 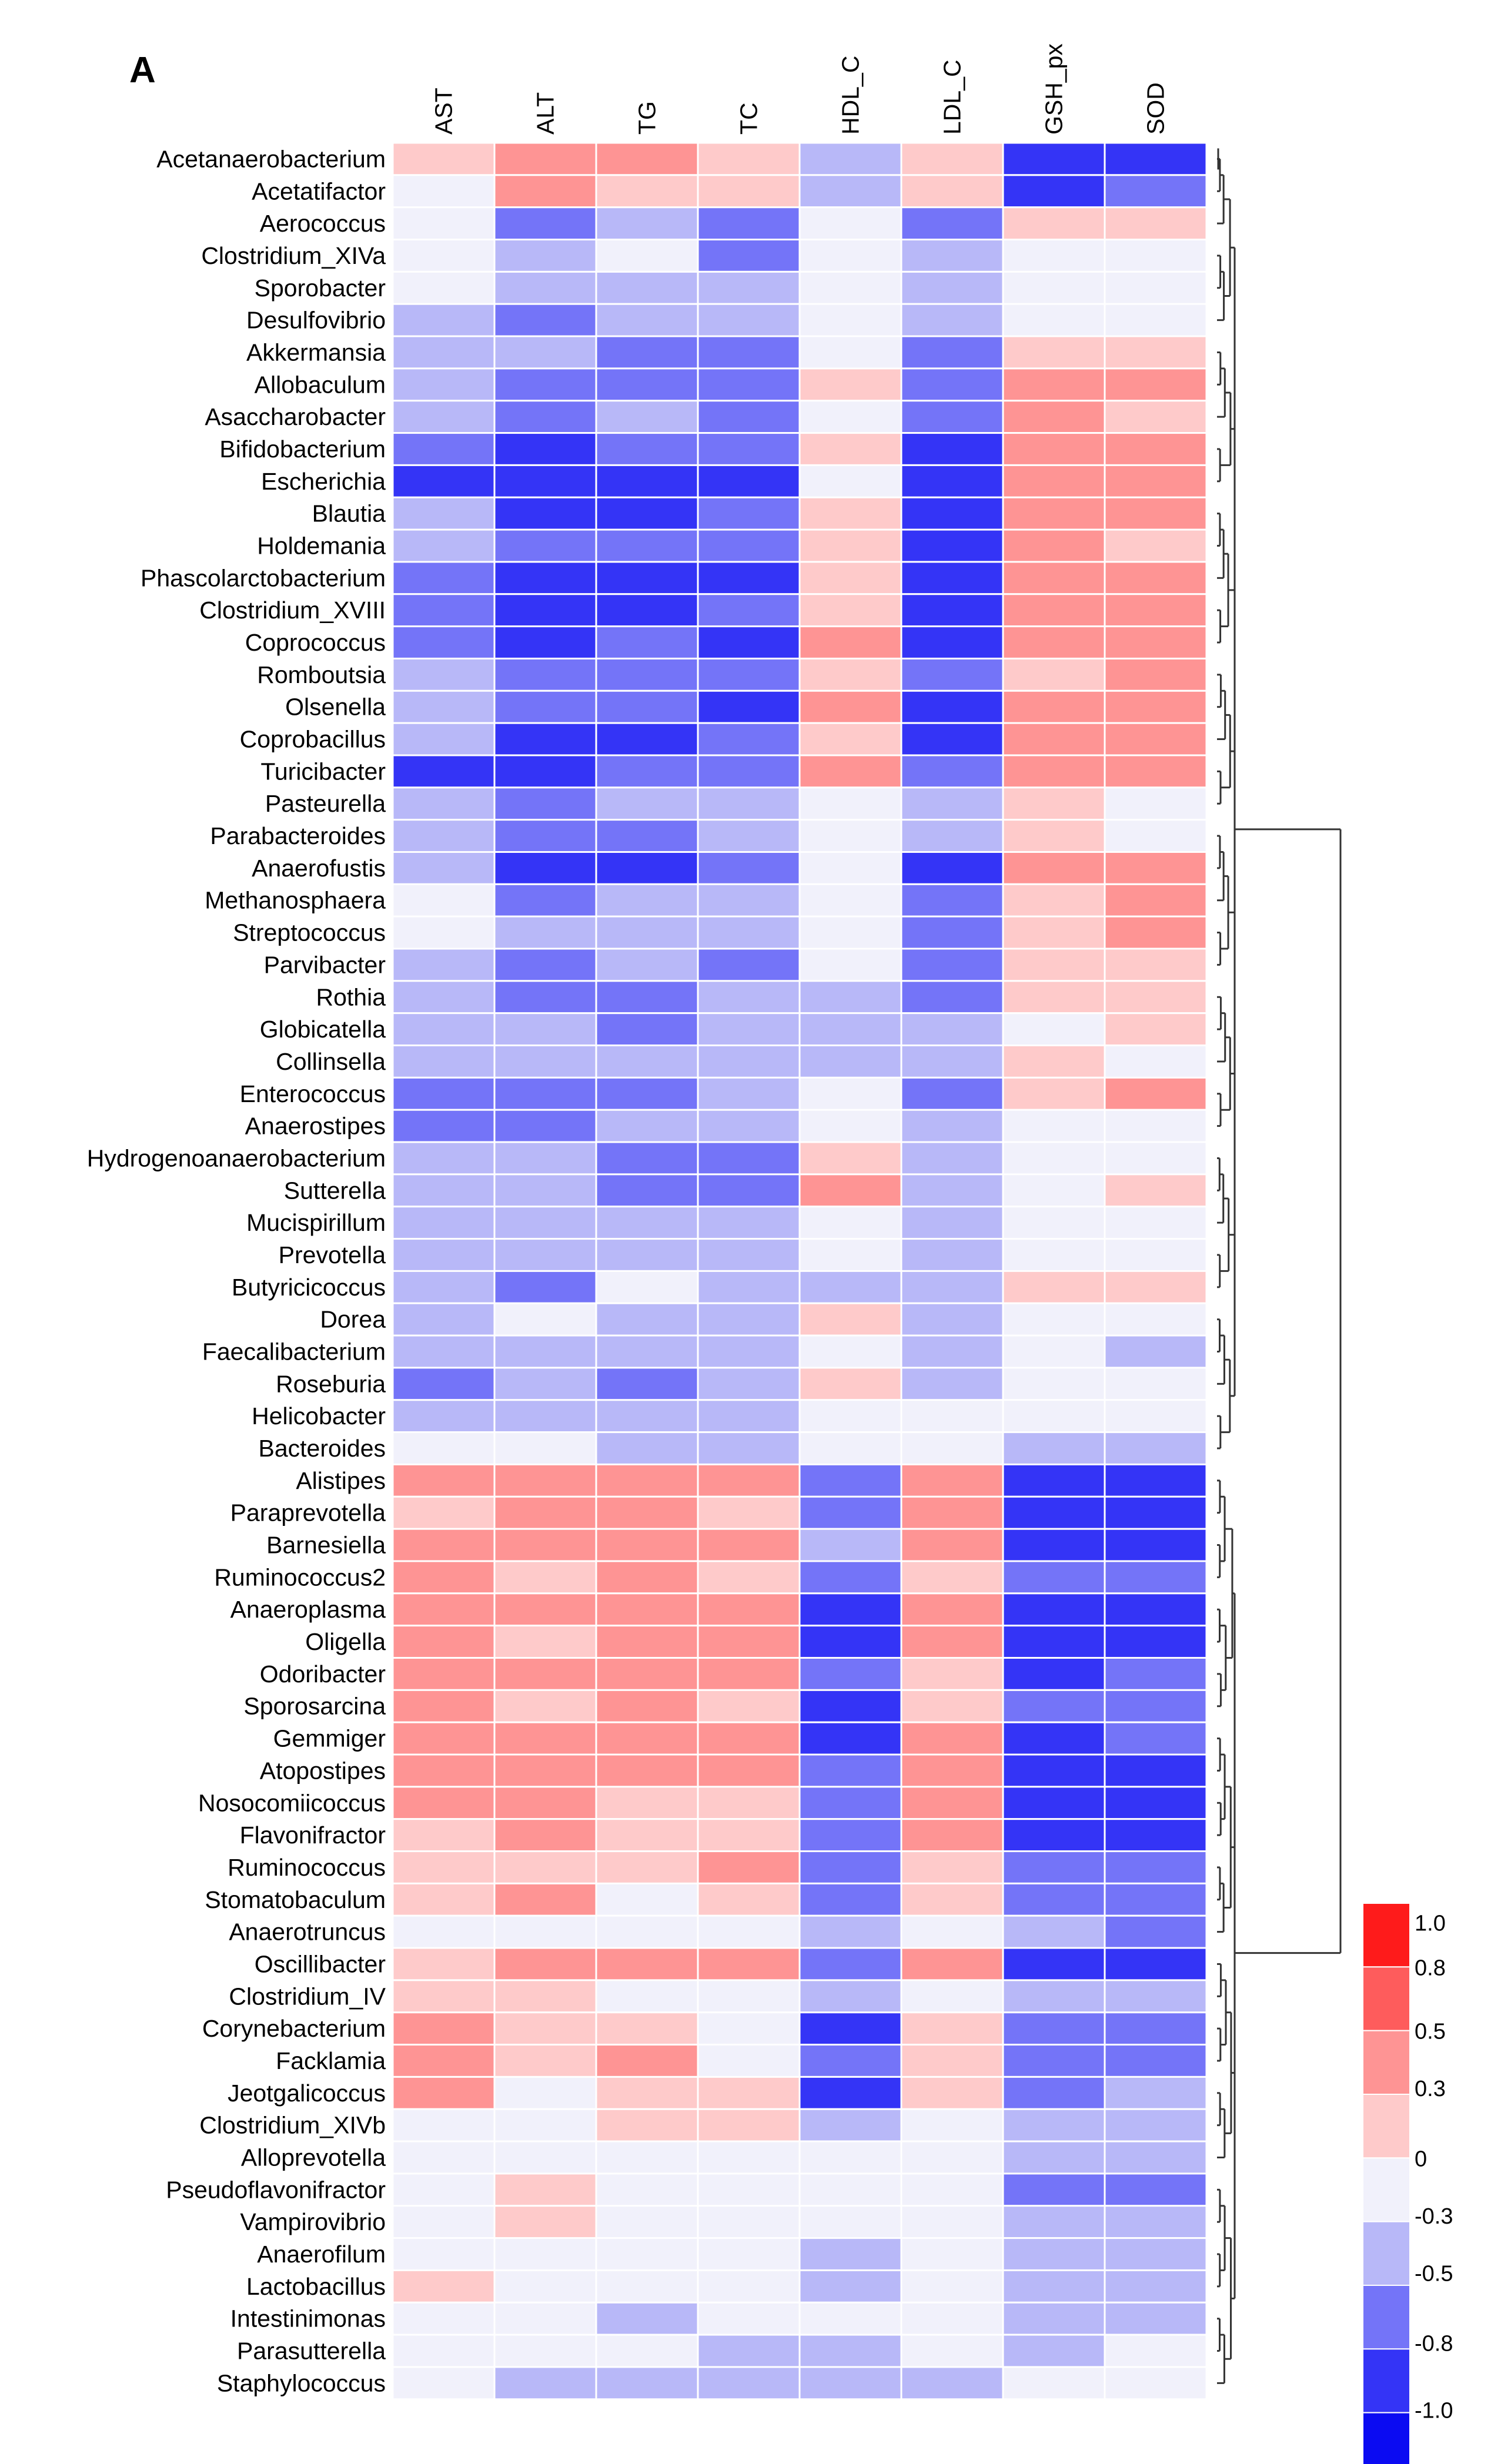 What do you see at coordinates (142, 70) in the screenshot?
I see `panel-label: A` at bounding box center [142, 70].